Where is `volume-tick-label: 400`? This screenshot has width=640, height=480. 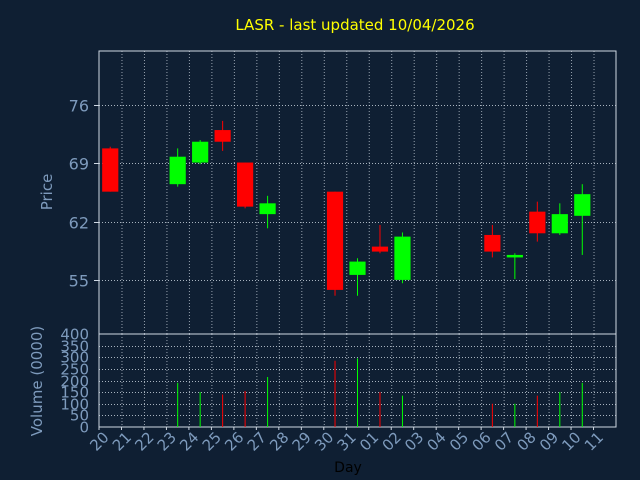 volume-tick-label: 400 is located at coordinates (74, 335).